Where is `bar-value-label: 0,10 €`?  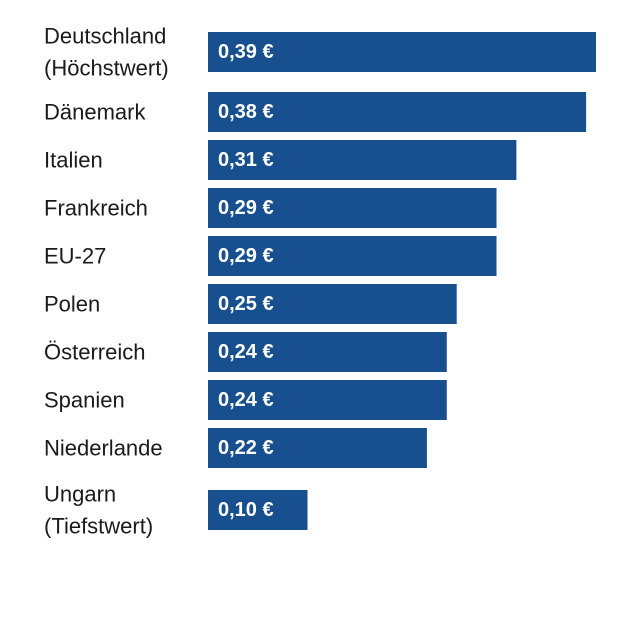 bar-value-label: 0,10 € is located at coordinates (246, 510).